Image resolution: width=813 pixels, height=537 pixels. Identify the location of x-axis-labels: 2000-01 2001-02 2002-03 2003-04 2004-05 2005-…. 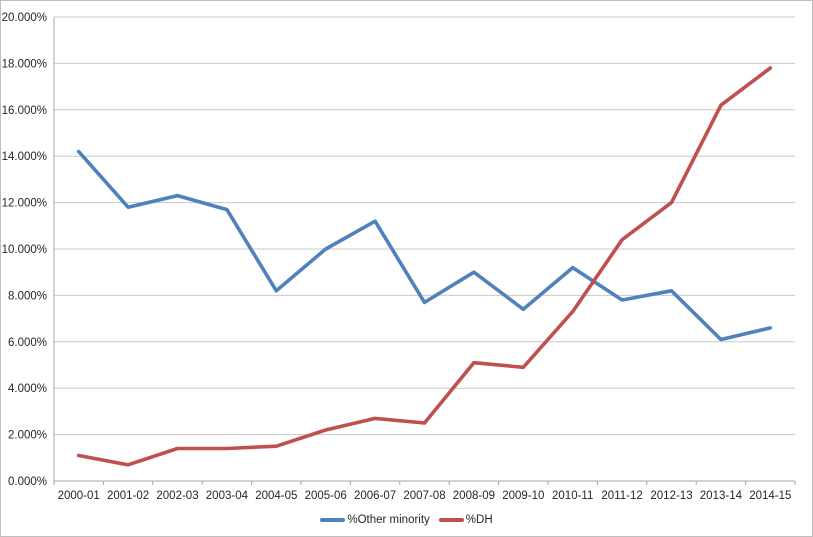
(425, 496).